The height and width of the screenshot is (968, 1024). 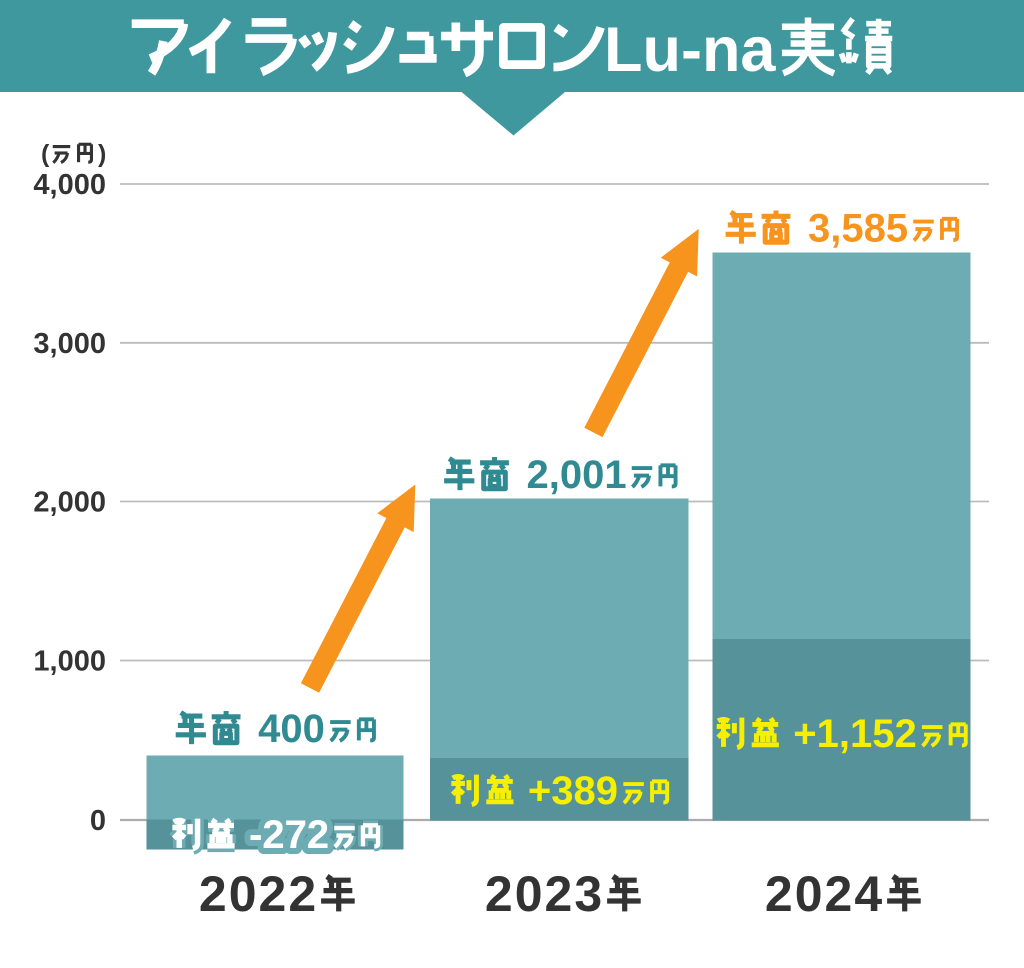 What do you see at coordinates (291, 729) in the screenshot?
I see `svg-text: 400` at bounding box center [291, 729].